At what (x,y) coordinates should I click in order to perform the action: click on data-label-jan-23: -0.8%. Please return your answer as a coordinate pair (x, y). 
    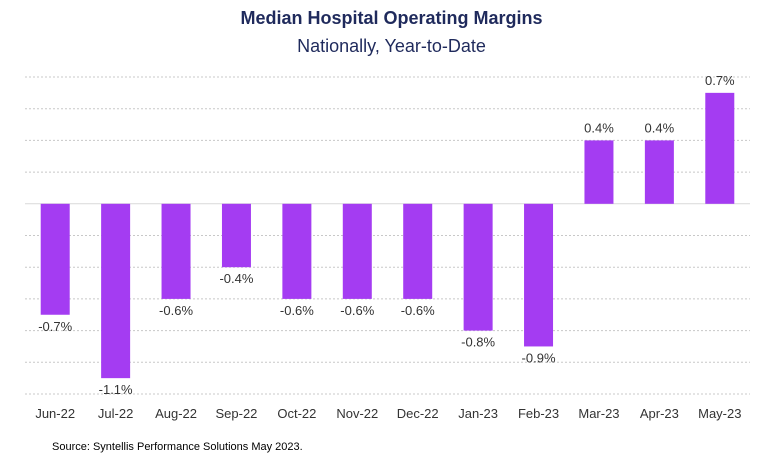
    Looking at the image, I should click on (478, 342).